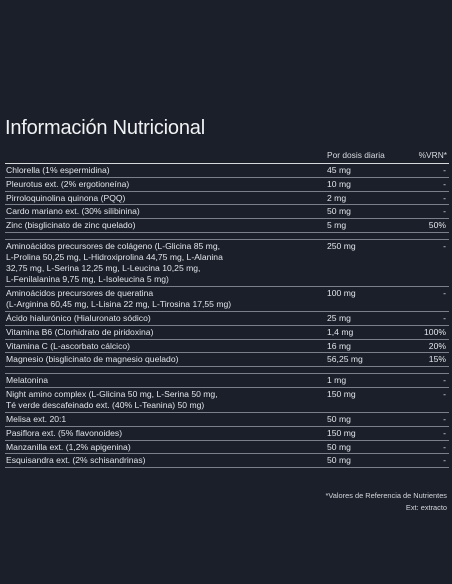  Describe the element at coordinates (227, 420) in the screenshot. I see `table-row: Melisa ext. 20:1 50 mg -` at that location.